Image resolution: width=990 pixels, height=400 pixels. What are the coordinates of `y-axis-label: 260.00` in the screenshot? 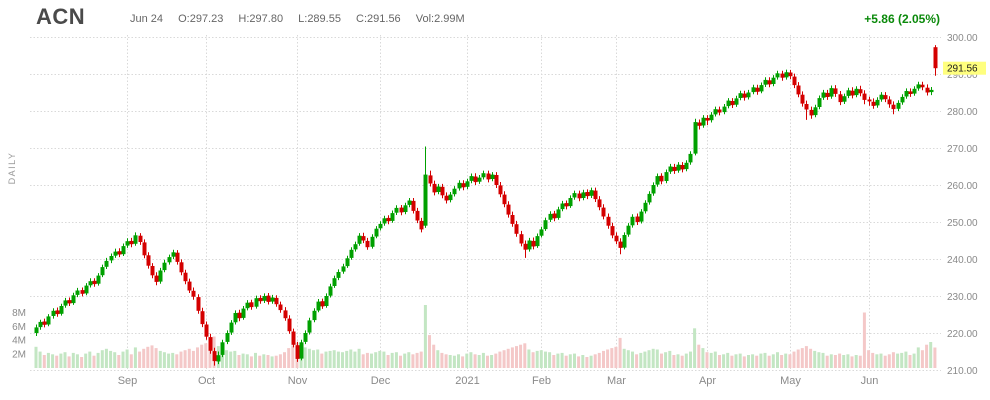 It's located at (962, 186).